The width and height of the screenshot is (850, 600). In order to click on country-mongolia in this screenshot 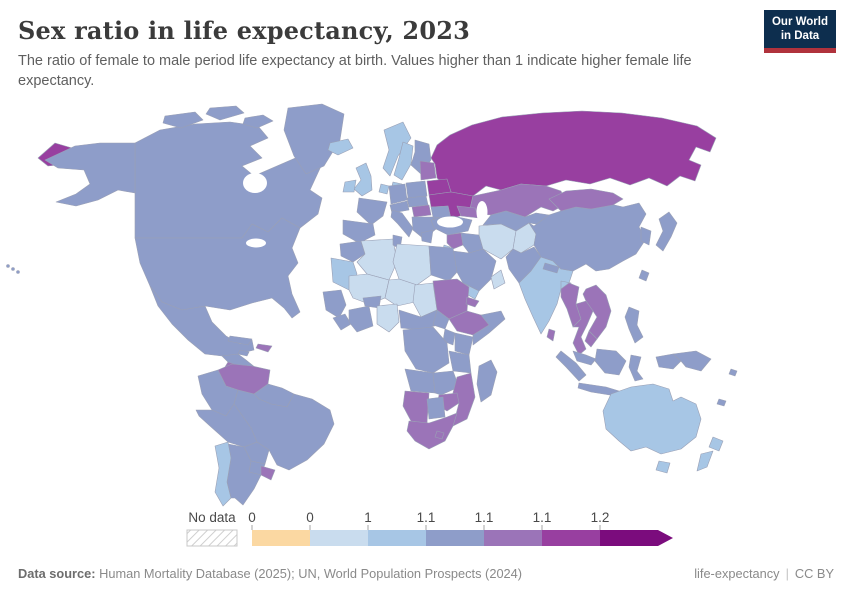, I will do `click(586, 200)`.